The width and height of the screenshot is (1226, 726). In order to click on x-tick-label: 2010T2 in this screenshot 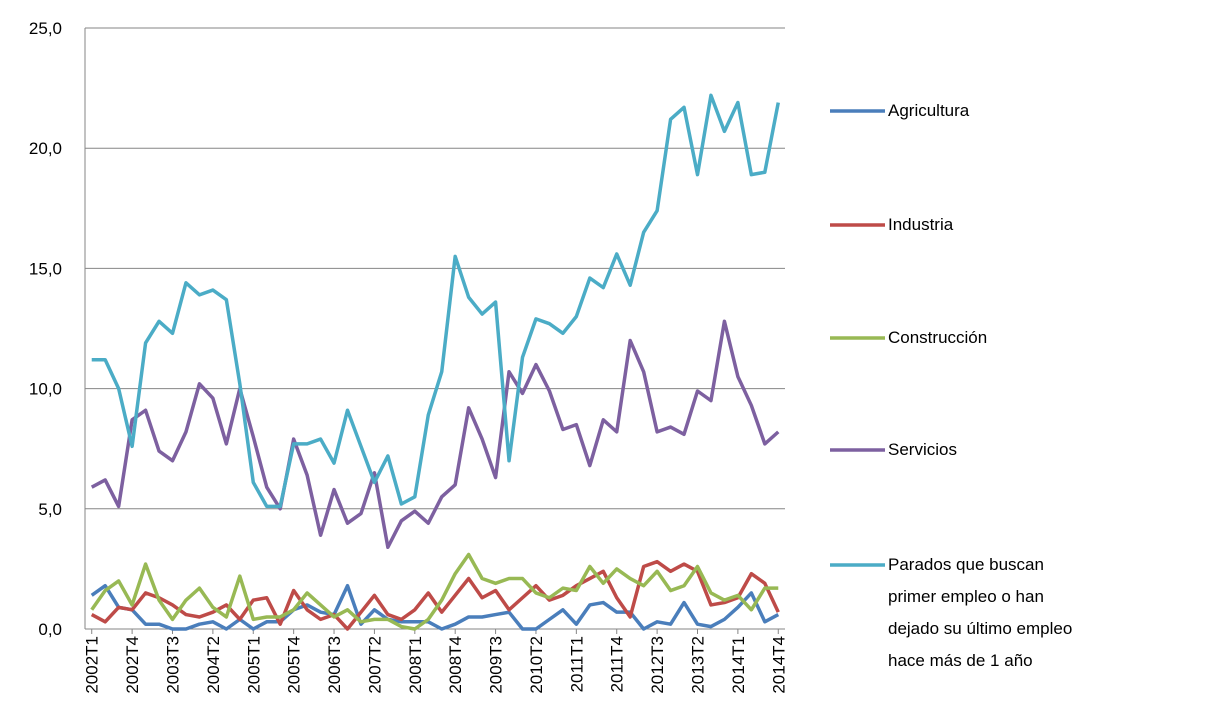, I will do `click(536, 665)`.